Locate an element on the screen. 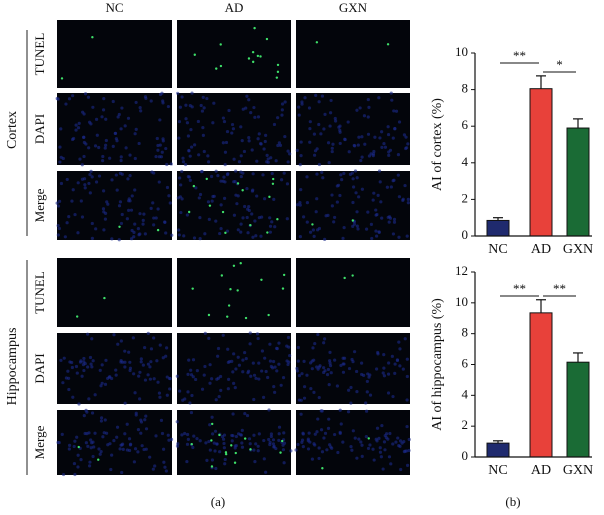 Image resolution: width=604 pixels, height=515 pixels. y-tick-label: 2 is located at coordinates (465, 197).